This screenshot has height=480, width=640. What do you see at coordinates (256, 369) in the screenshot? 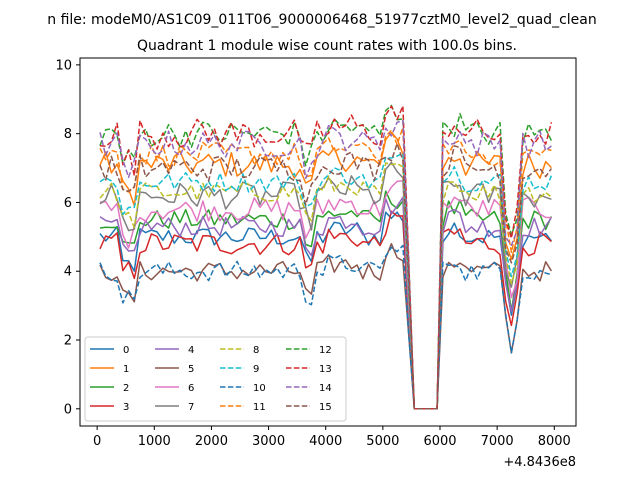
I see `legend-label-9: 9` at bounding box center [256, 369].